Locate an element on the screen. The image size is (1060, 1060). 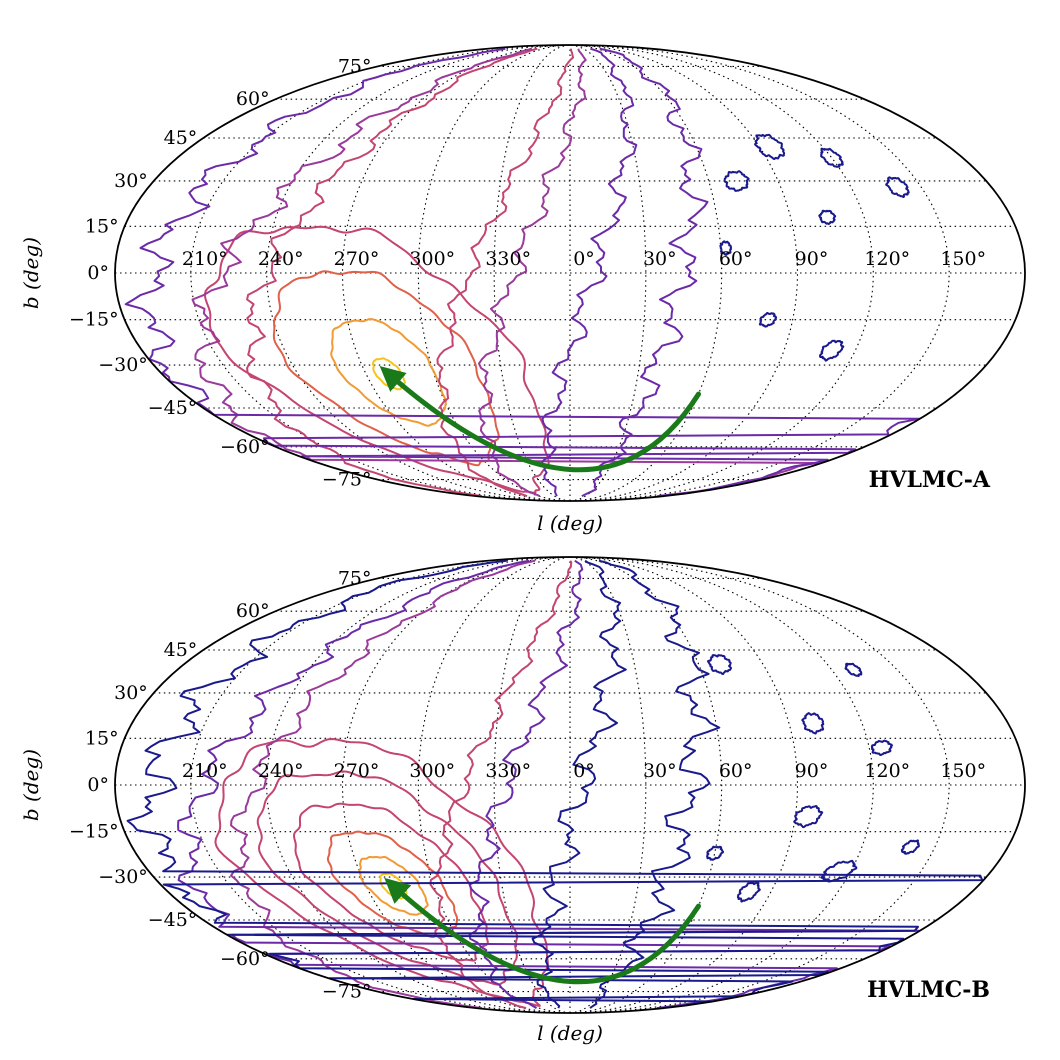
panel-label: HVLMC-A is located at coordinates (930, 480).